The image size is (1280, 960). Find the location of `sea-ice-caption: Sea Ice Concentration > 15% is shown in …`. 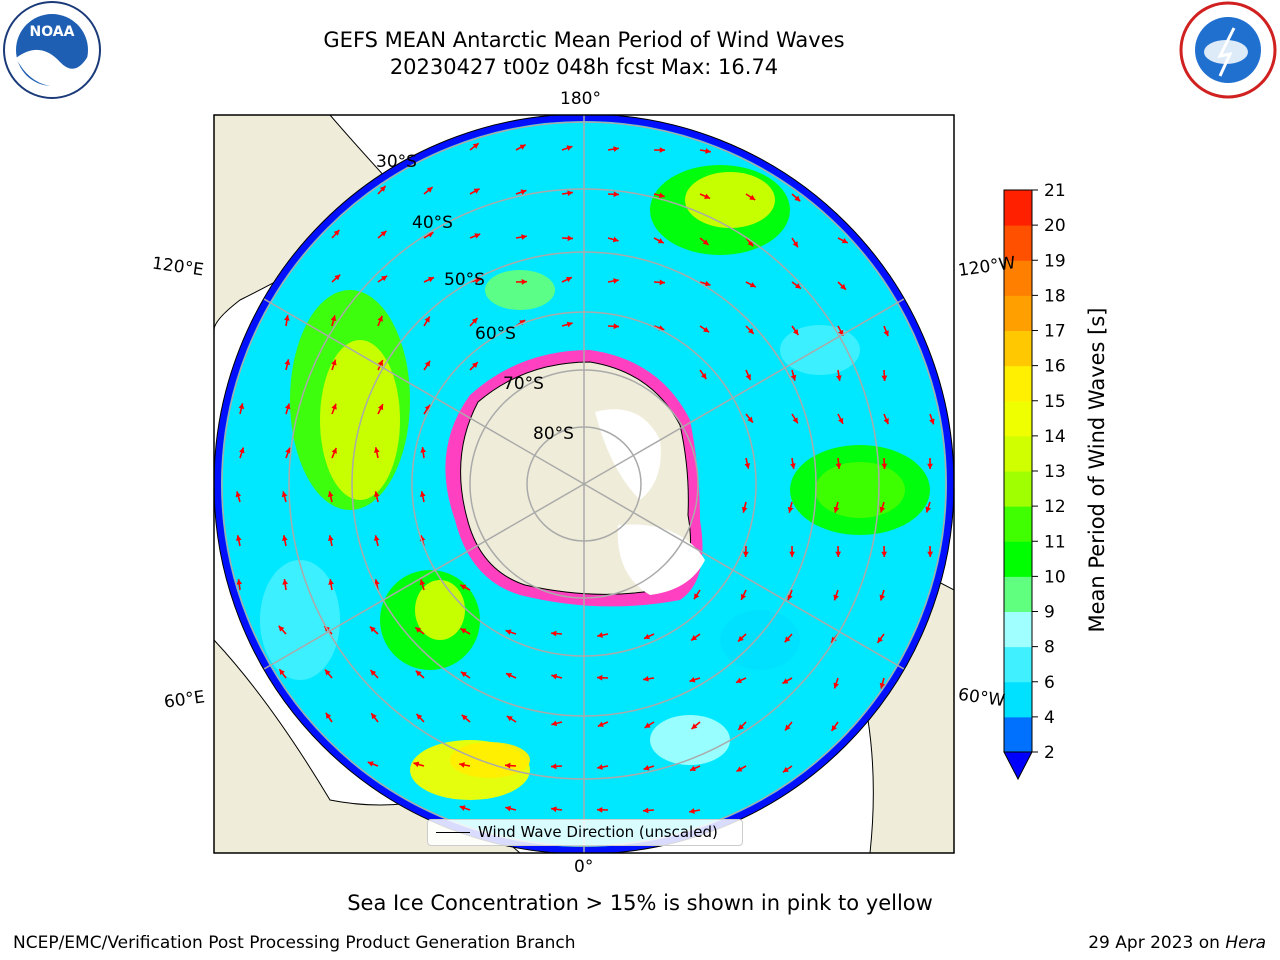

sea-ice-caption: Sea Ice Concentration > 15% is shown in … is located at coordinates (640, 903).